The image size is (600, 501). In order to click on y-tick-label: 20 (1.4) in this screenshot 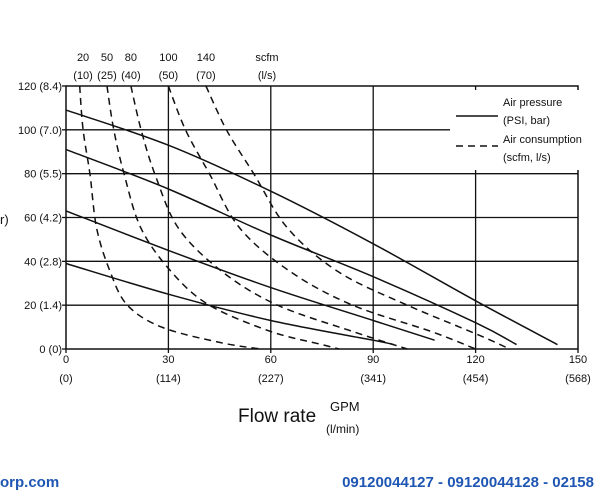, I will do `click(43, 306)`.